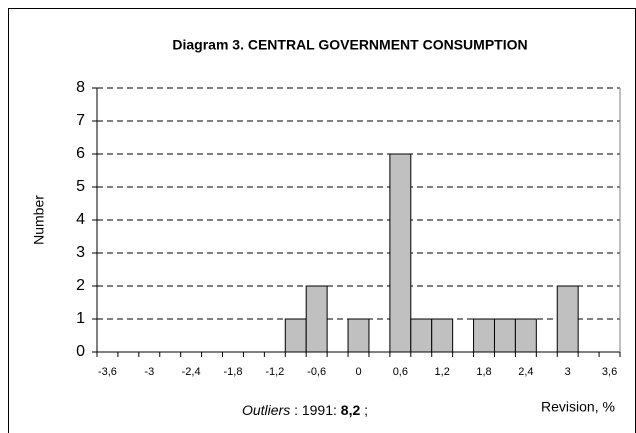 The height and width of the screenshot is (433, 636). I want to click on y-tick-label: 6, so click(80, 153).